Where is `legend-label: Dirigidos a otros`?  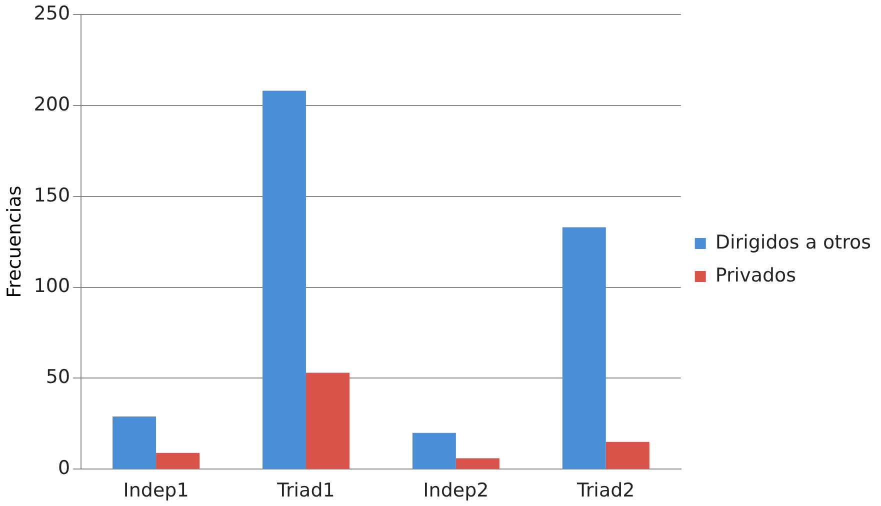 legend-label: Dirigidos a otros is located at coordinates (793, 242).